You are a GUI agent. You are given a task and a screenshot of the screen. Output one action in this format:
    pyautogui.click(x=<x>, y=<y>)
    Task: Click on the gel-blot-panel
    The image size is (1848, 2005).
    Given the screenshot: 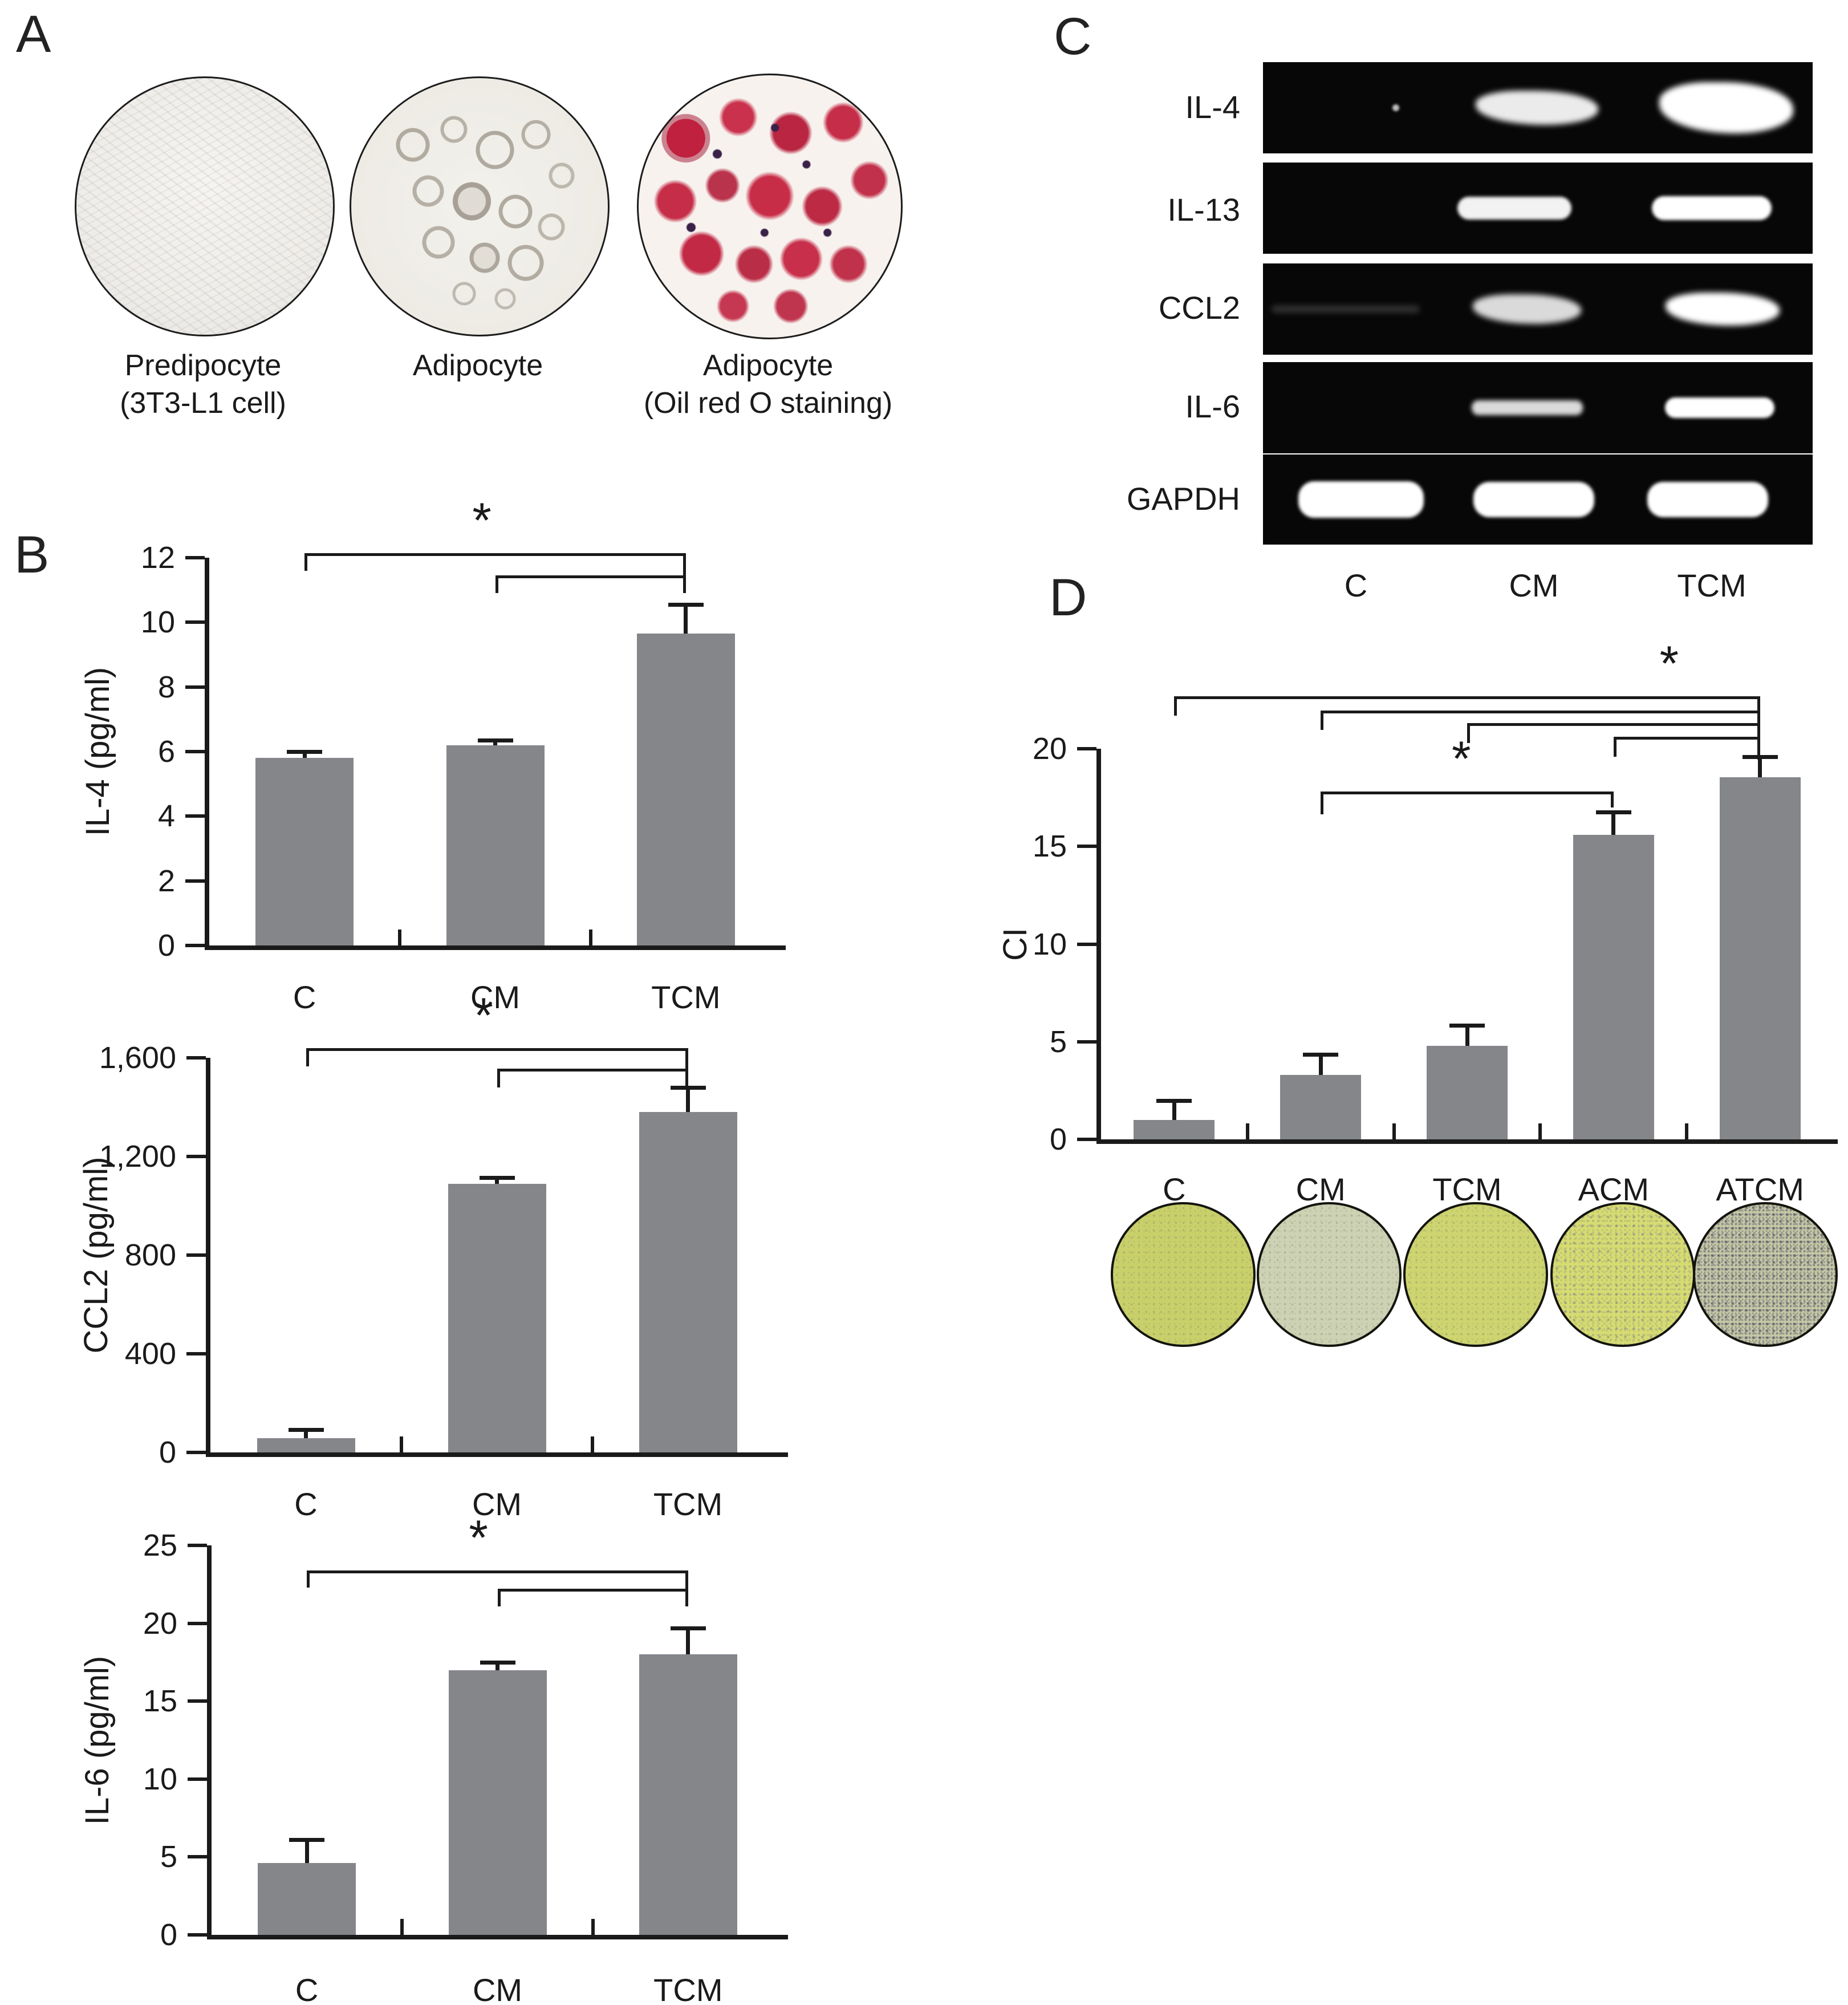 What is the action you would take?
    pyautogui.click(x=1538, y=303)
    